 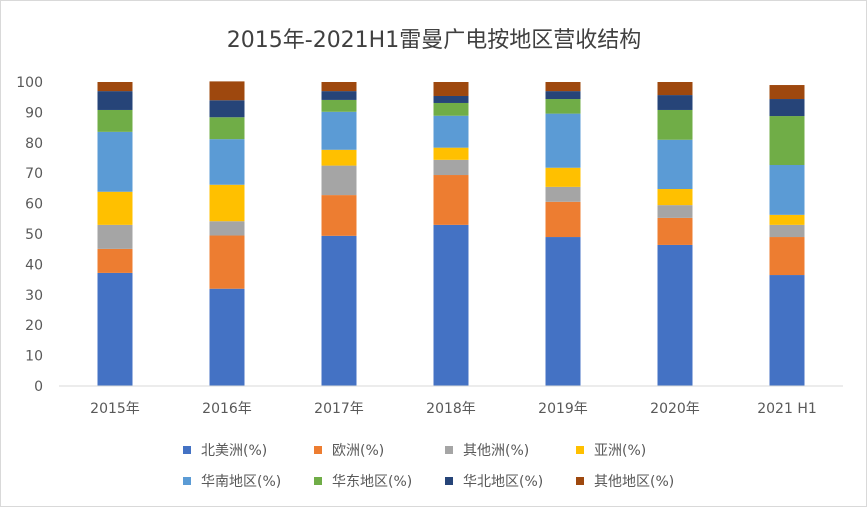 What do you see at coordinates (620, 451) in the screenshot?
I see `legend-label: 亚洲(%)` at bounding box center [620, 451].